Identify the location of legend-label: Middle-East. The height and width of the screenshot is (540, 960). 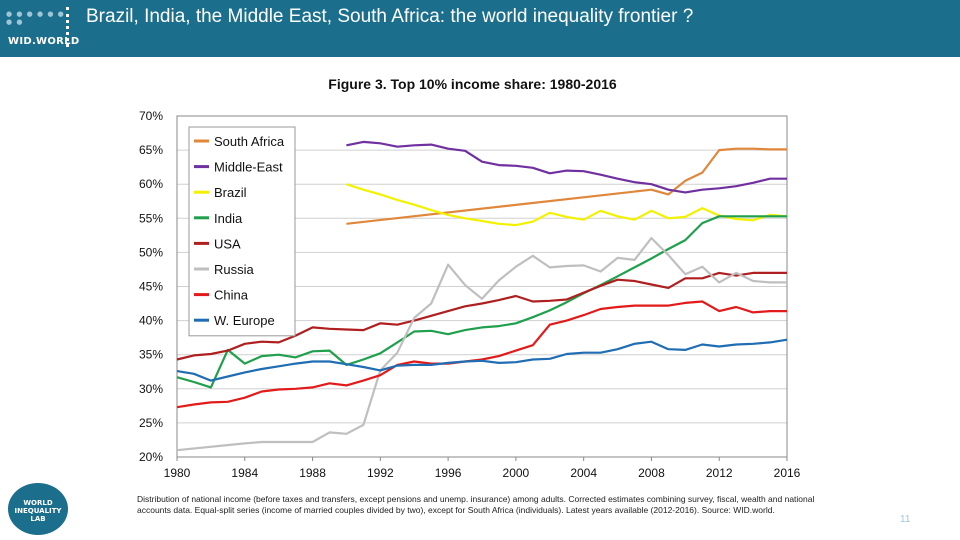
(248, 167).